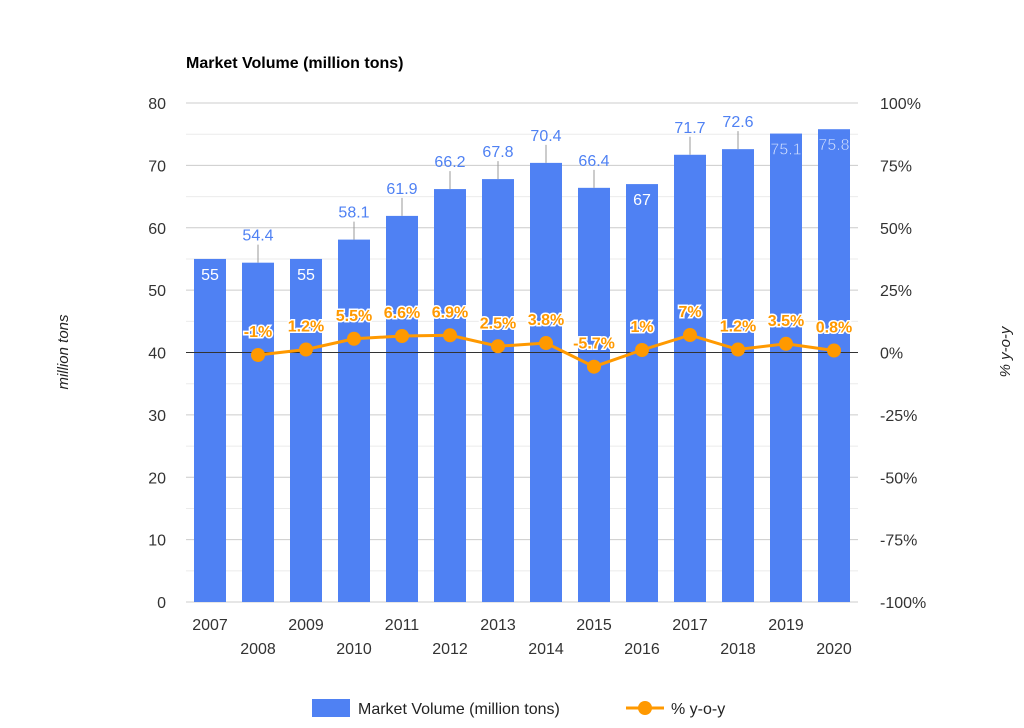 The width and height of the screenshot is (1024, 728). What do you see at coordinates (698, 709) in the screenshot?
I see `legend-label-line: % y-o-y` at bounding box center [698, 709].